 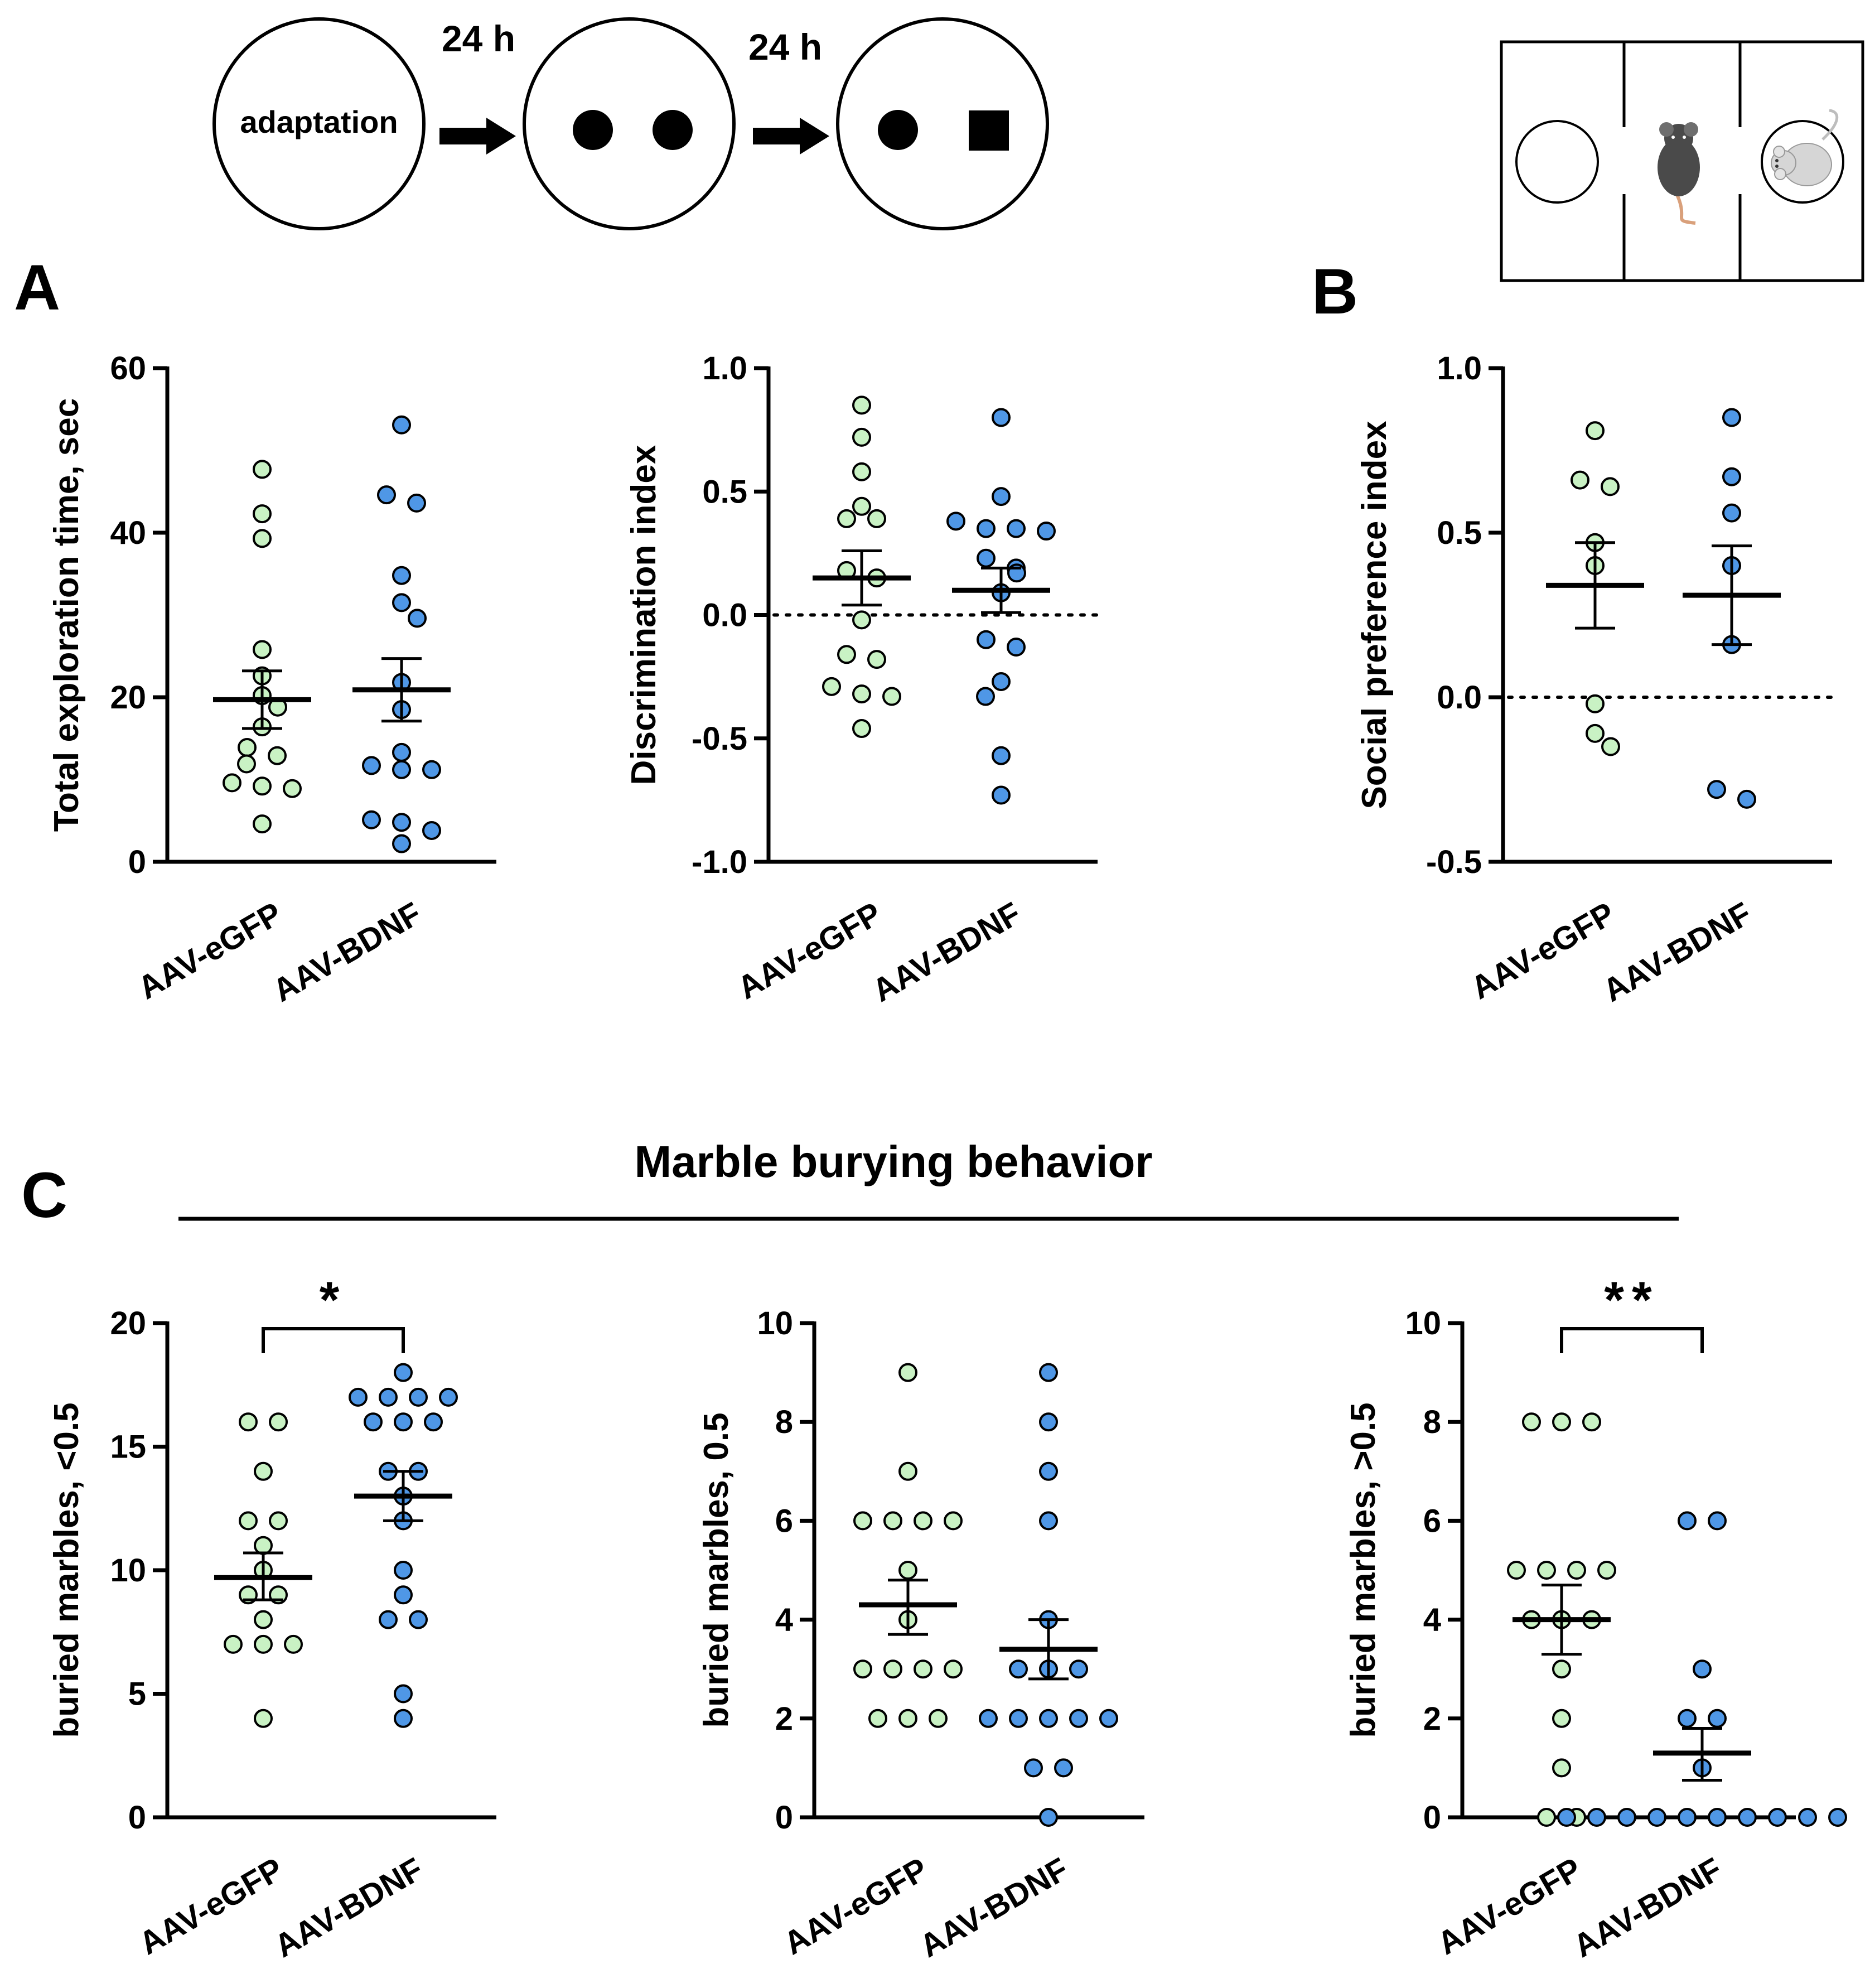 What do you see at coordinates (1459, 533) in the screenshot?
I see `y-tick-label: 0.5` at bounding box center [1459, 533].